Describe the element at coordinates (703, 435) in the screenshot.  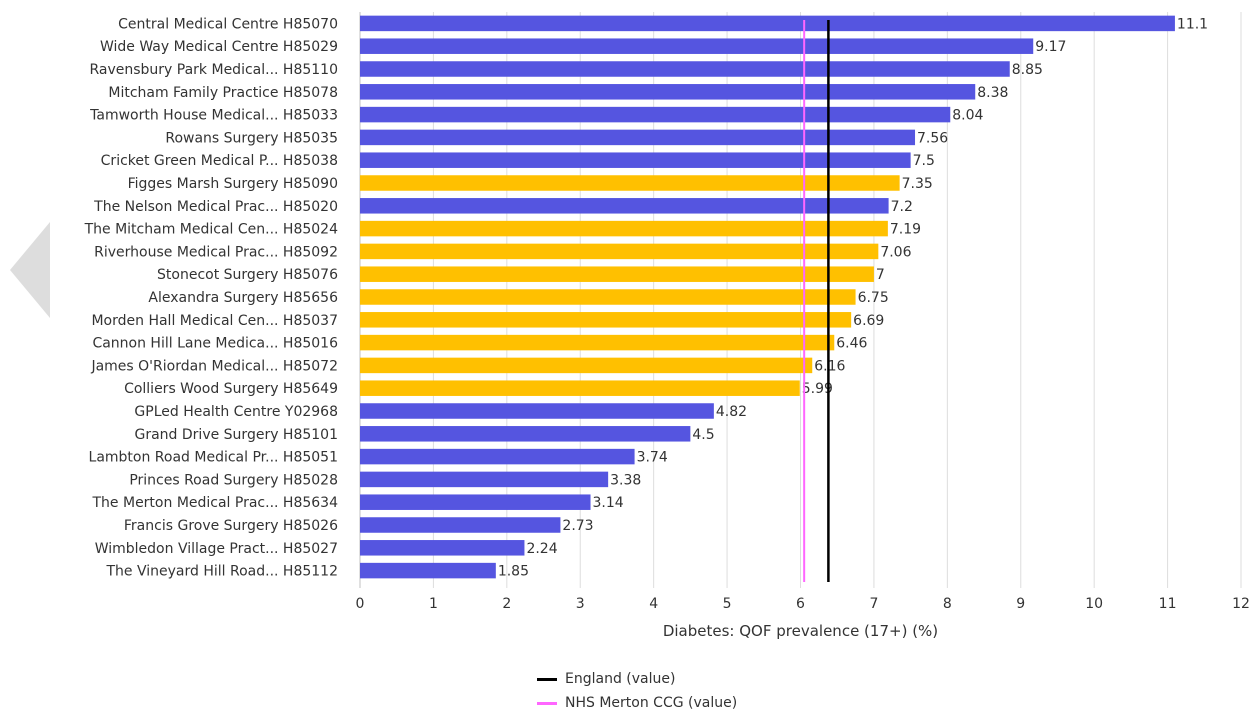
I see `value-label: 4.5` at that location.